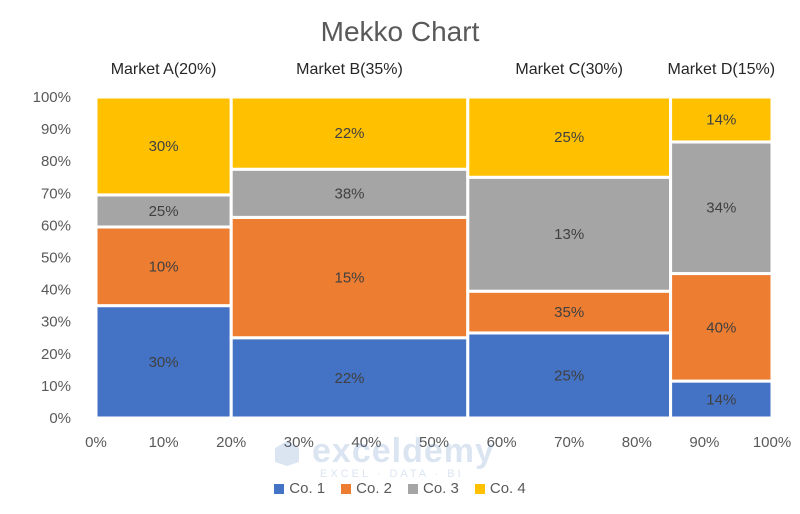  What do you see at coordinates (400, 31) in the screenshot?
I see `chart-title: Mekko Chart` at bounding box center [400, 31].